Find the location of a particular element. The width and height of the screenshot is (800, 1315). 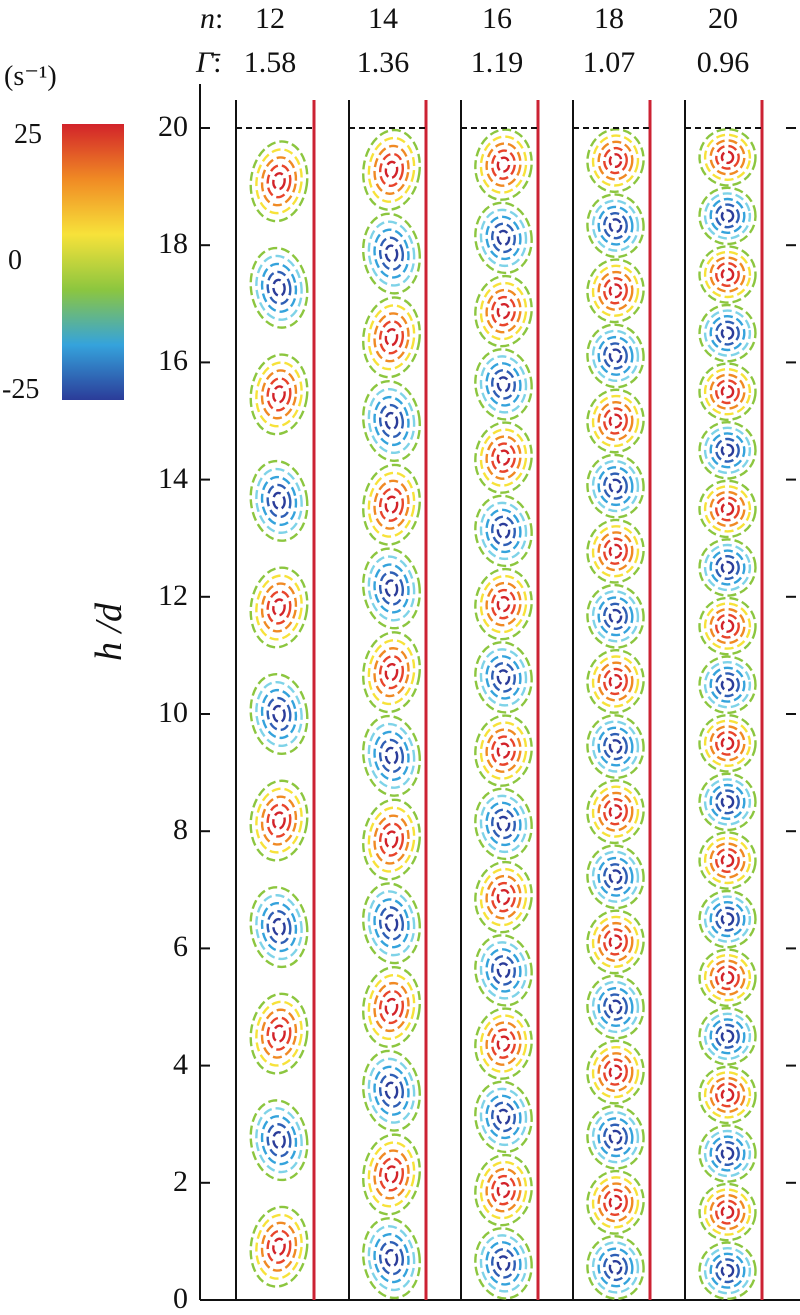

panel-gamma-value: 1.07 is located at coordinates (609, 62).